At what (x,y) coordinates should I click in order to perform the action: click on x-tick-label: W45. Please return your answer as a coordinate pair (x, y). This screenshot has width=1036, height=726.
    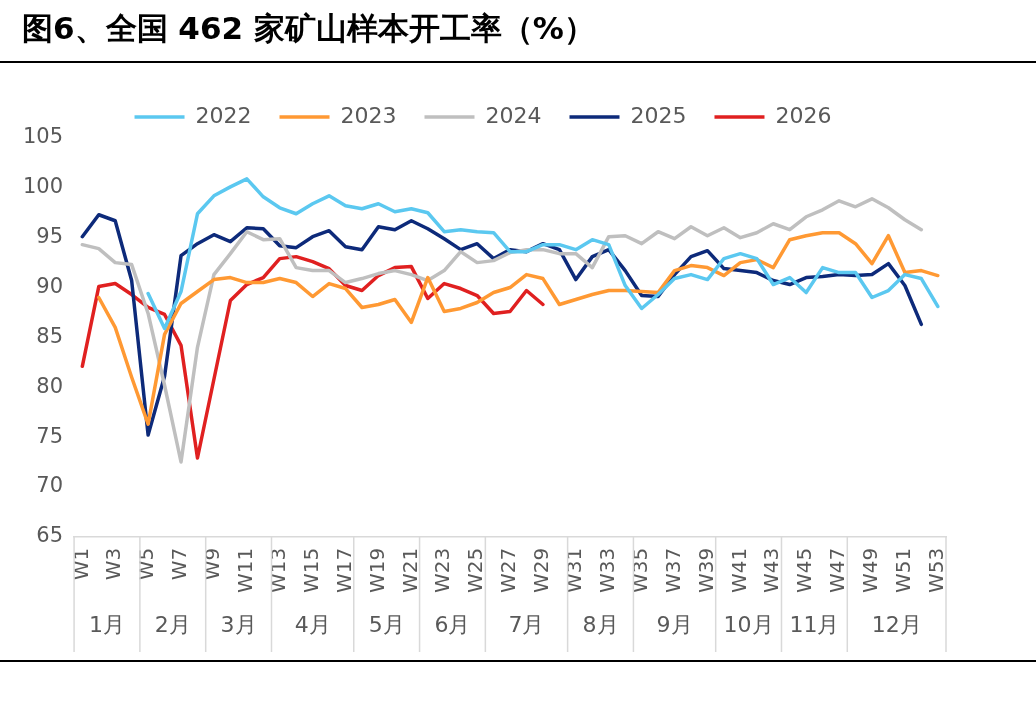
    Looking at the image, I should click on (804, 570).